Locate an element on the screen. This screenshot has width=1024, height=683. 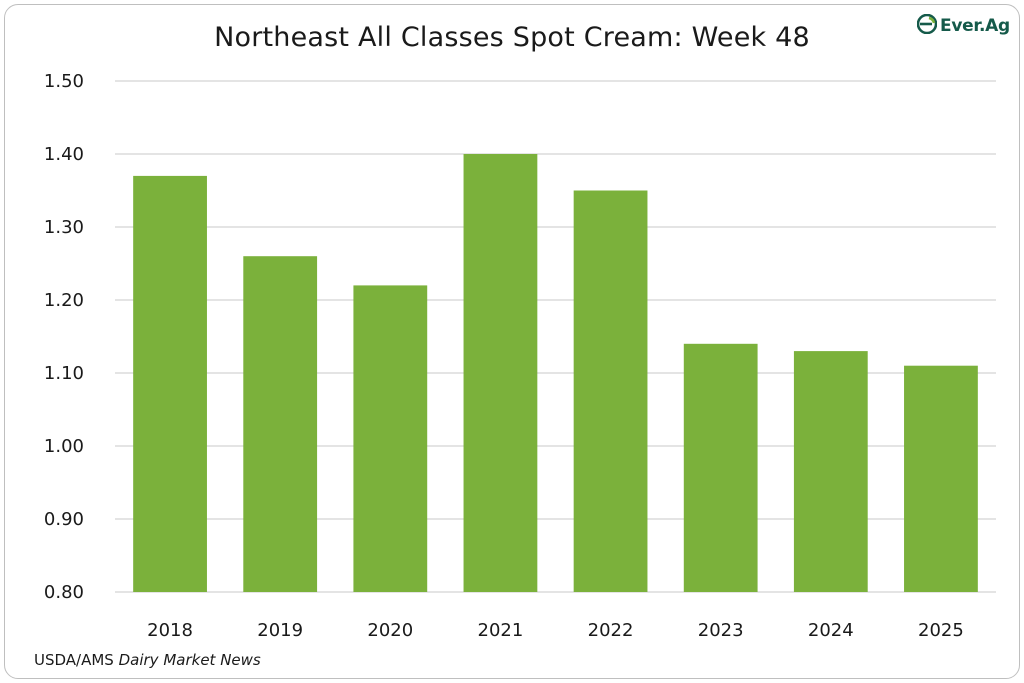
bar-2020 is located at coordinates (390, 438).